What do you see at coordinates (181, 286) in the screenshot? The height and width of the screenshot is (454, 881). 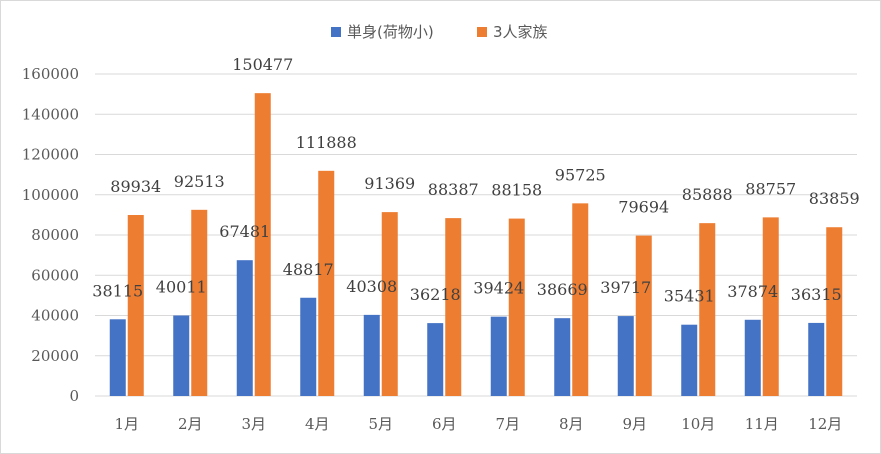 I see `data-label-single: 40011` at bounding box center [181, 286].